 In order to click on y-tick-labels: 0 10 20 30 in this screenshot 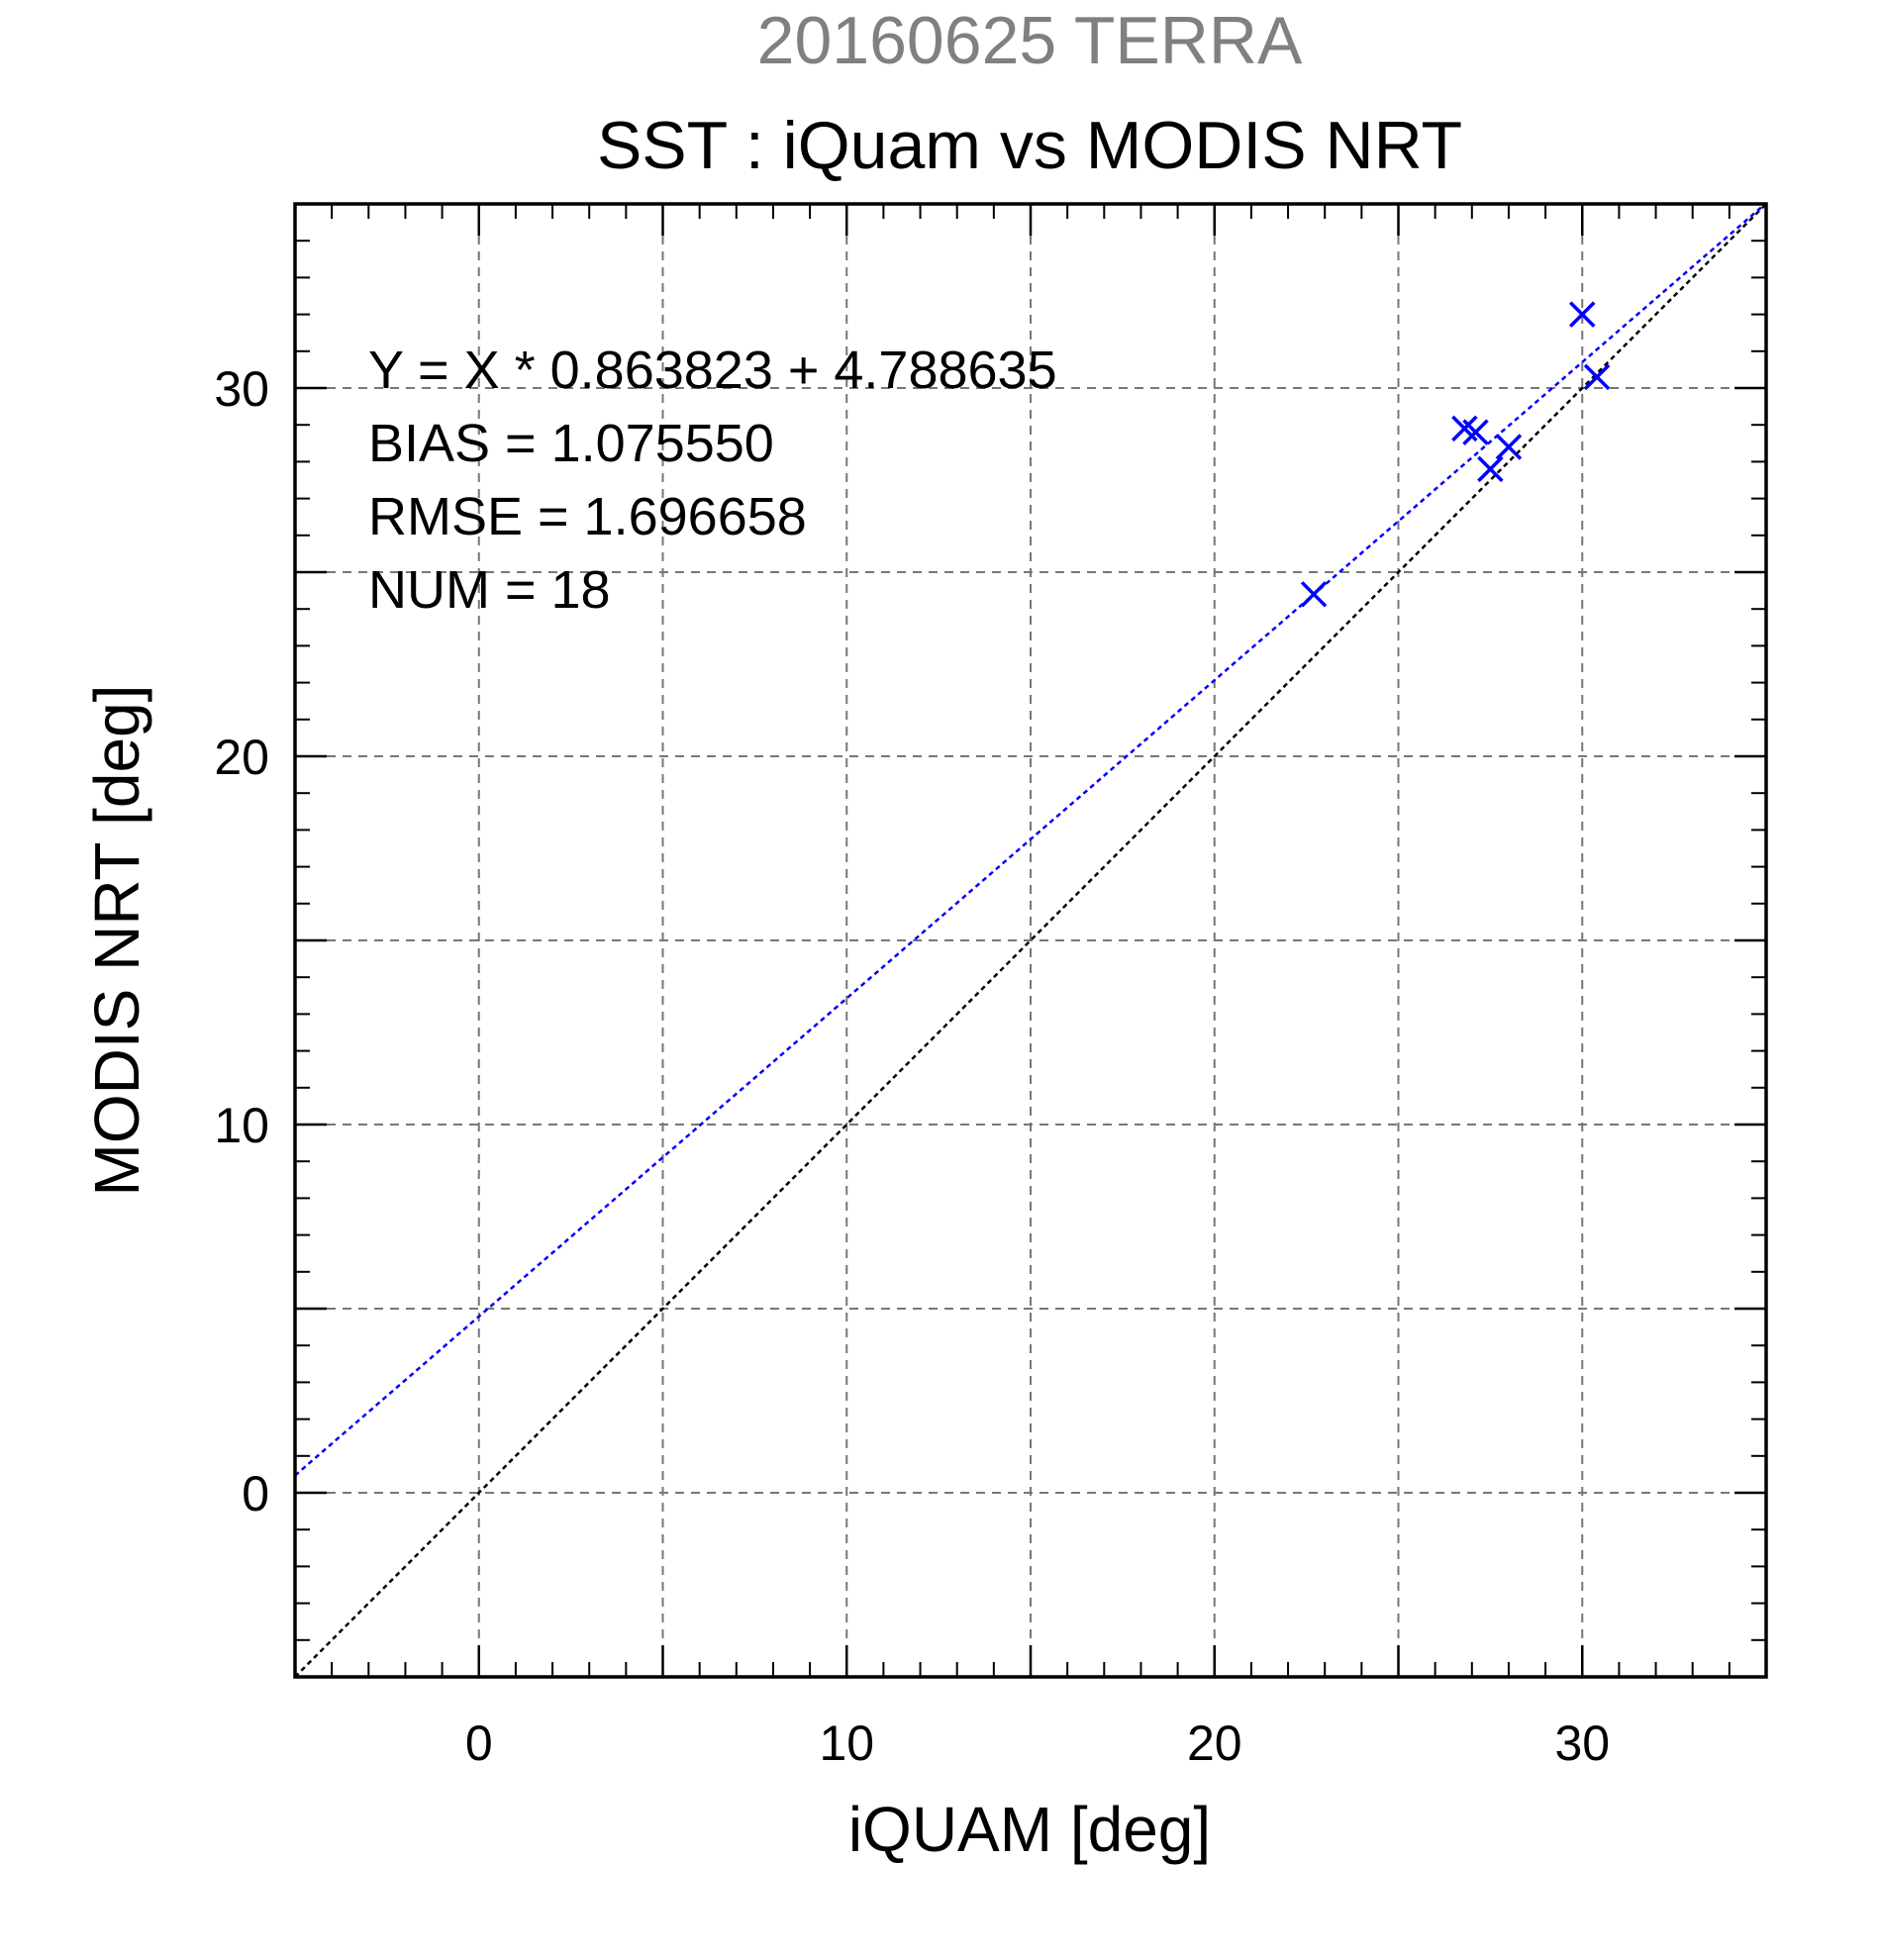, I will do `click(242, 941)`.